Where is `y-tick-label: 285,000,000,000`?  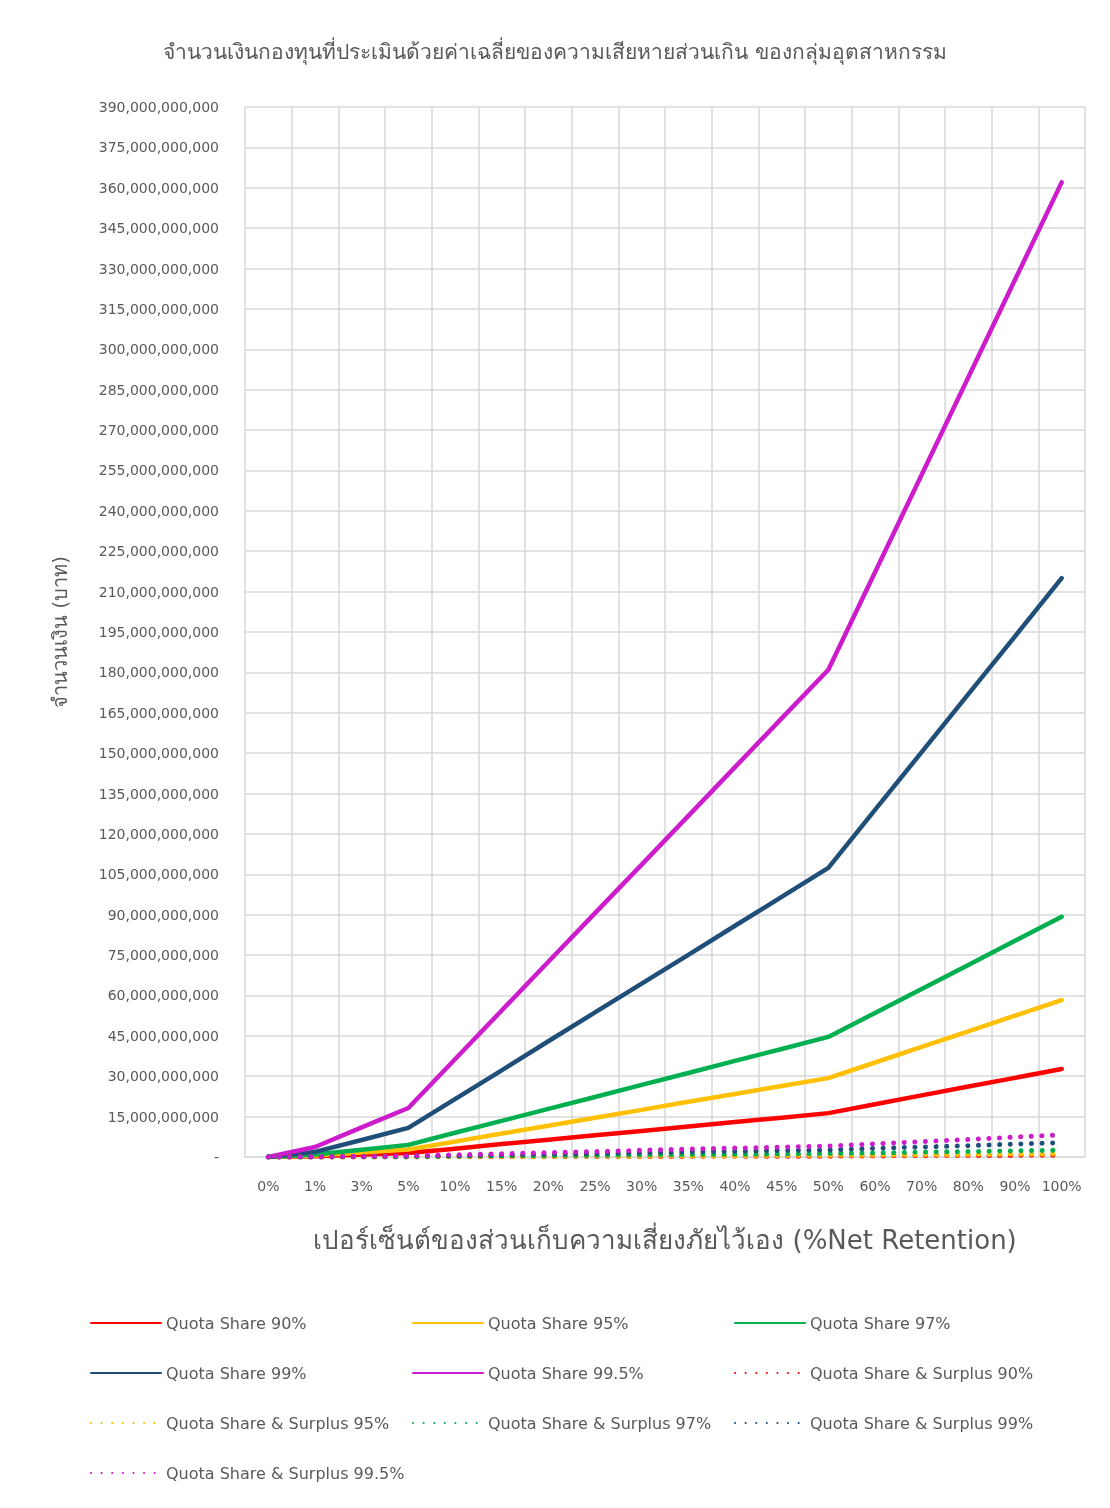
y-tick-label: 285,000,000,000 is located at coordinates (158, 389).